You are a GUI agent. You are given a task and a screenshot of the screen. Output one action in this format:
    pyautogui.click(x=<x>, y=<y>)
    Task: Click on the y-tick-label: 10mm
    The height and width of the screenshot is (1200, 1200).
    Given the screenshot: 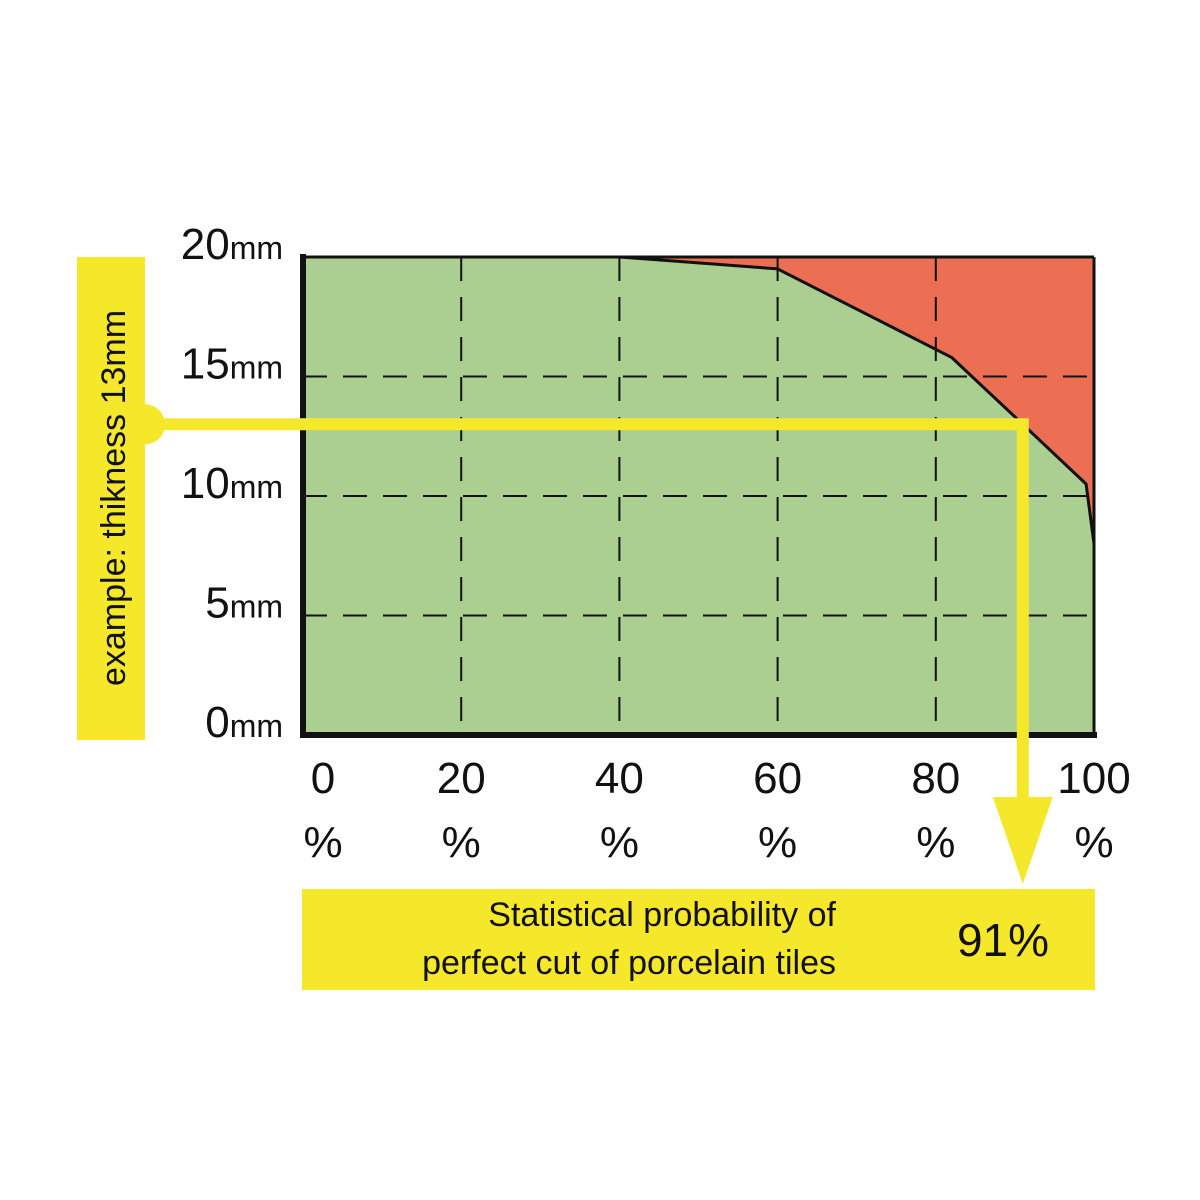 What is the action you would take?
    pyautogui.click(x=232, y=483)
    